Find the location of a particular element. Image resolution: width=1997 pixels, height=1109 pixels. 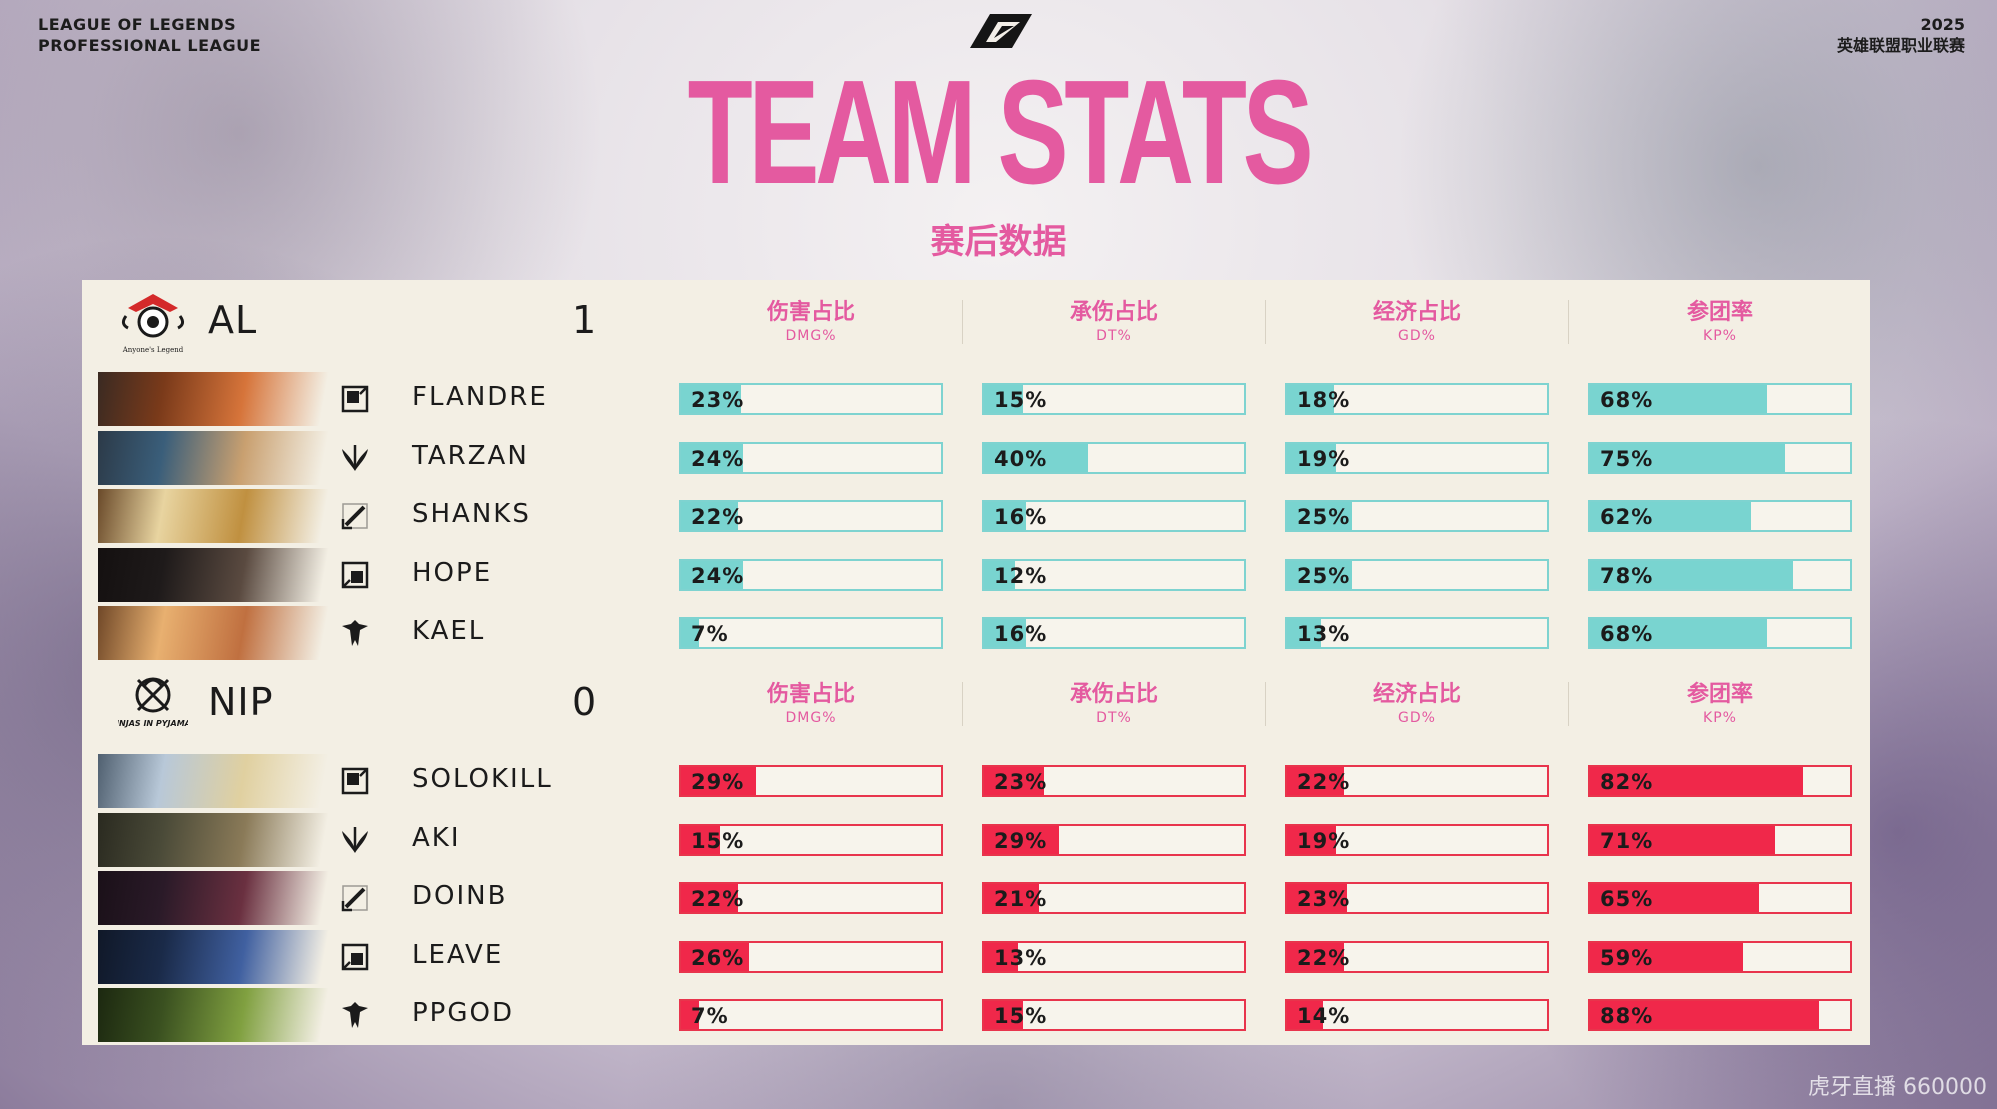

stat-bar-dt: 16% is located at coordinates (1114, 516).